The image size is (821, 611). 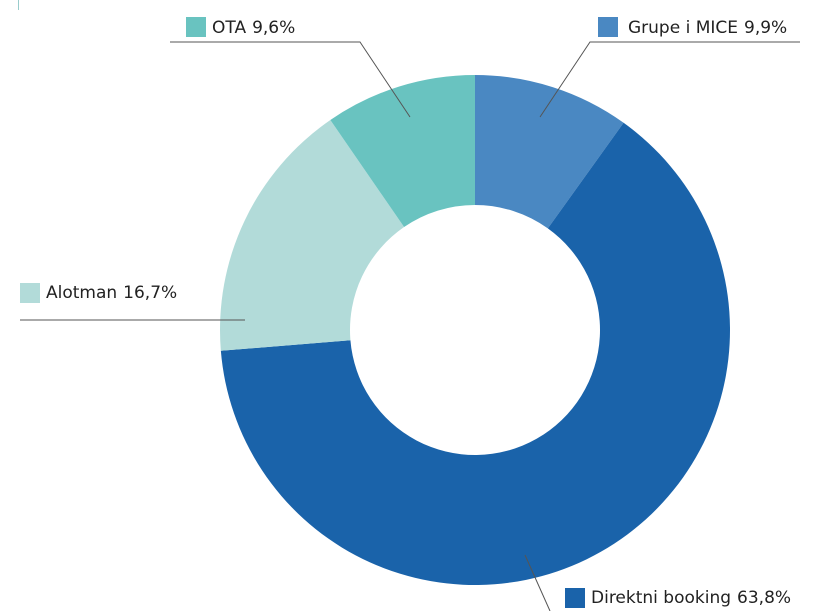 I want to click on slice-label: Alotman 16,7%, so click(x=111, y=293).